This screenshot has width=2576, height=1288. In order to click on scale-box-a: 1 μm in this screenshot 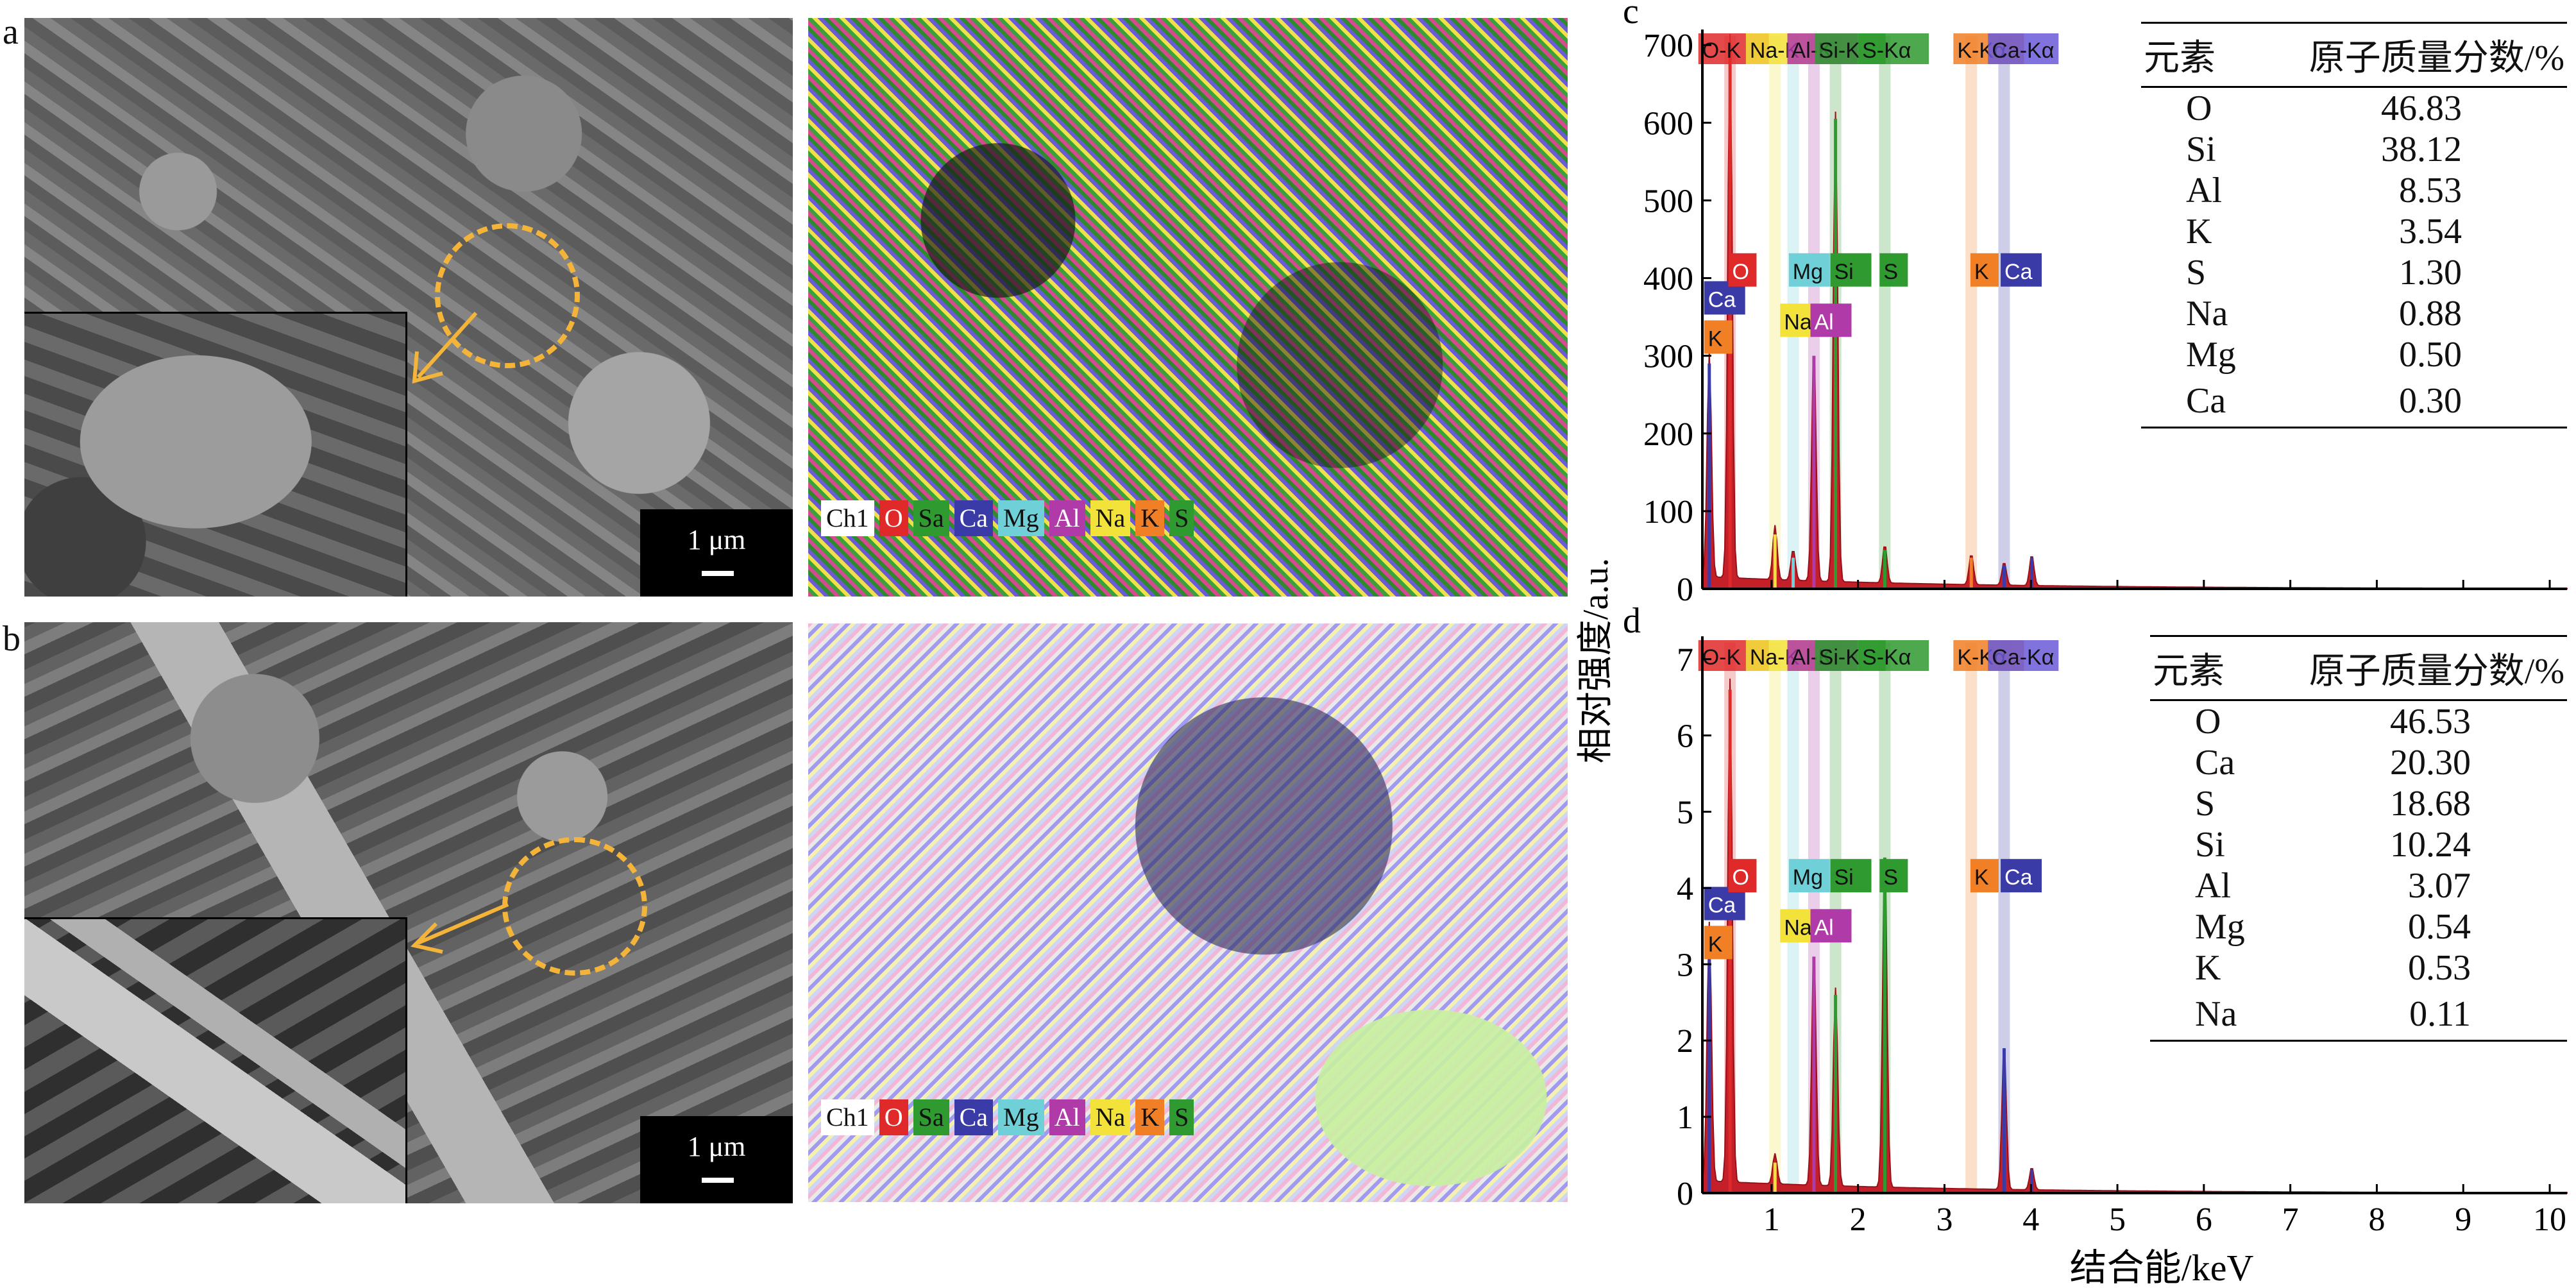, I will do `click(716, 553)`.